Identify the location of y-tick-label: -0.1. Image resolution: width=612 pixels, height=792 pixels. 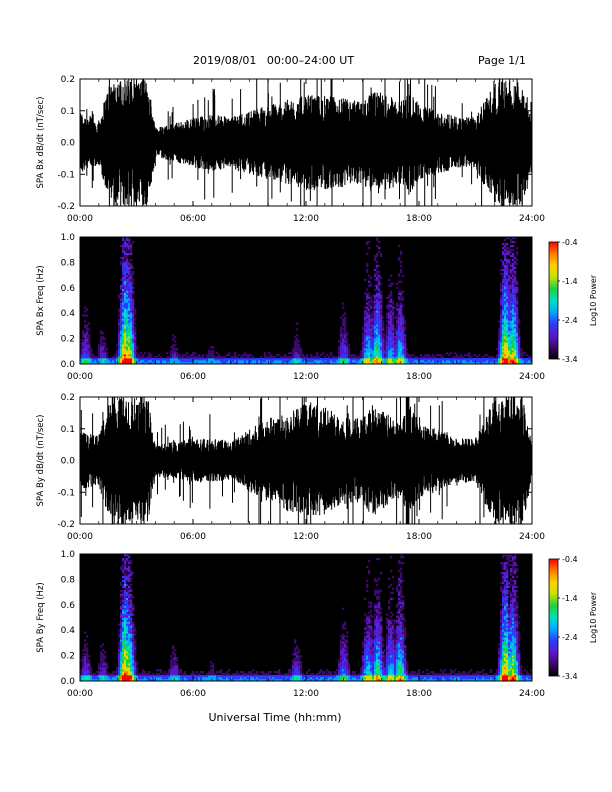
(66, 493).